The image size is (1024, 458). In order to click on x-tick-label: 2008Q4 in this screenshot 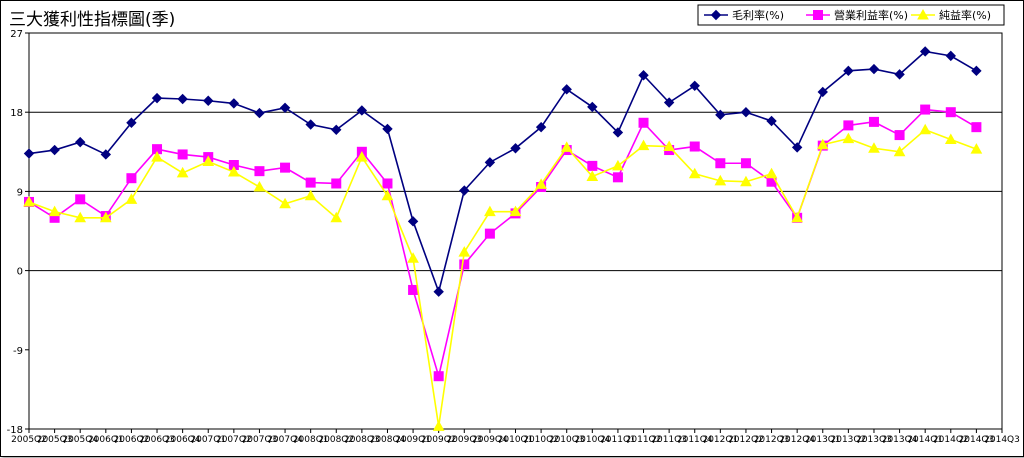, I will do `click(388, 440)`.